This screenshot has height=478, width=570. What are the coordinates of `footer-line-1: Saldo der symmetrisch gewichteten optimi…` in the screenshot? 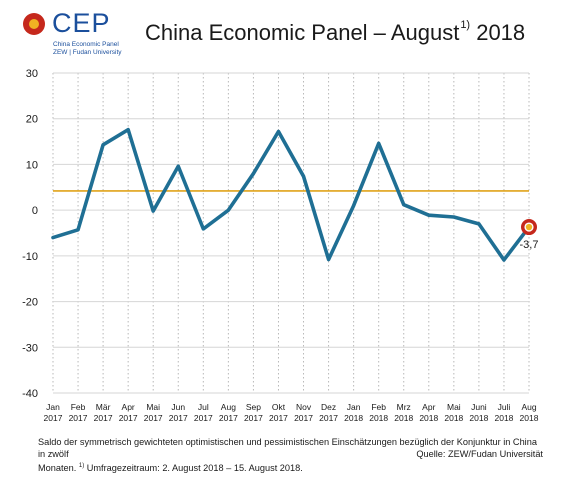 It's located at (287, 448).